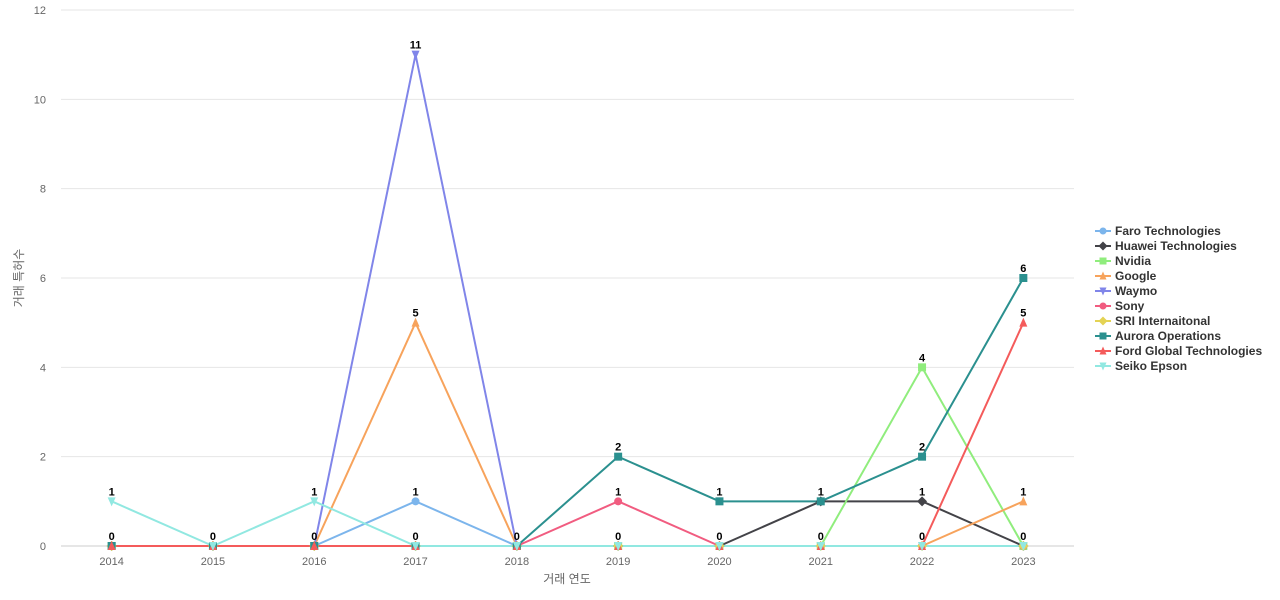 The image size is (1280, 600). I want to click on x-tick-label: 2016, so click(314, 562).